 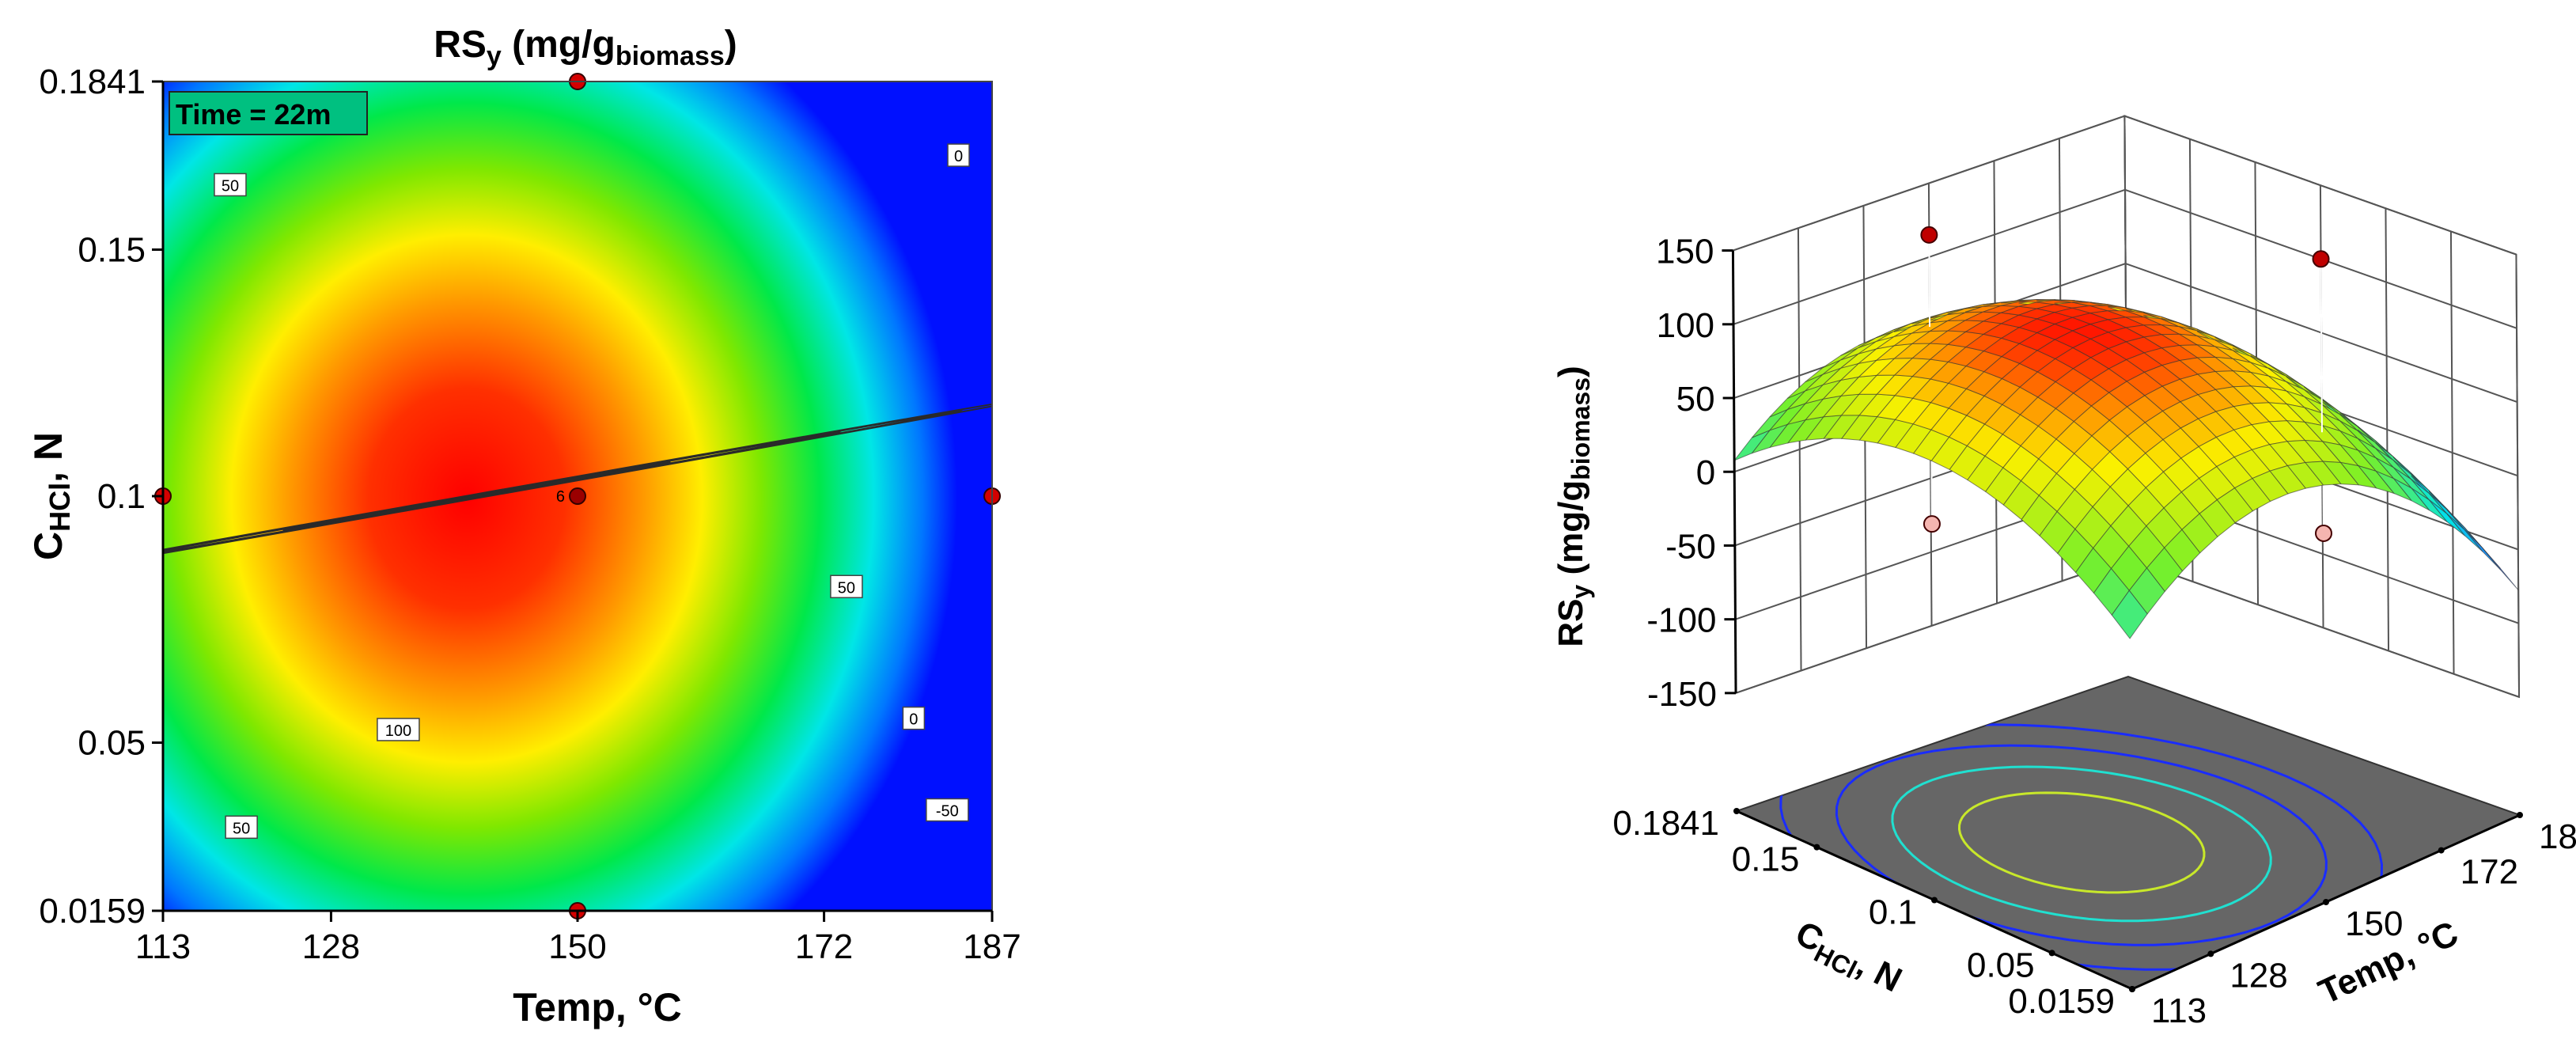 I want to click on y-axis: 0.0159 0.05 0.1 0.15 0.1841, so click(x=102, y=497).